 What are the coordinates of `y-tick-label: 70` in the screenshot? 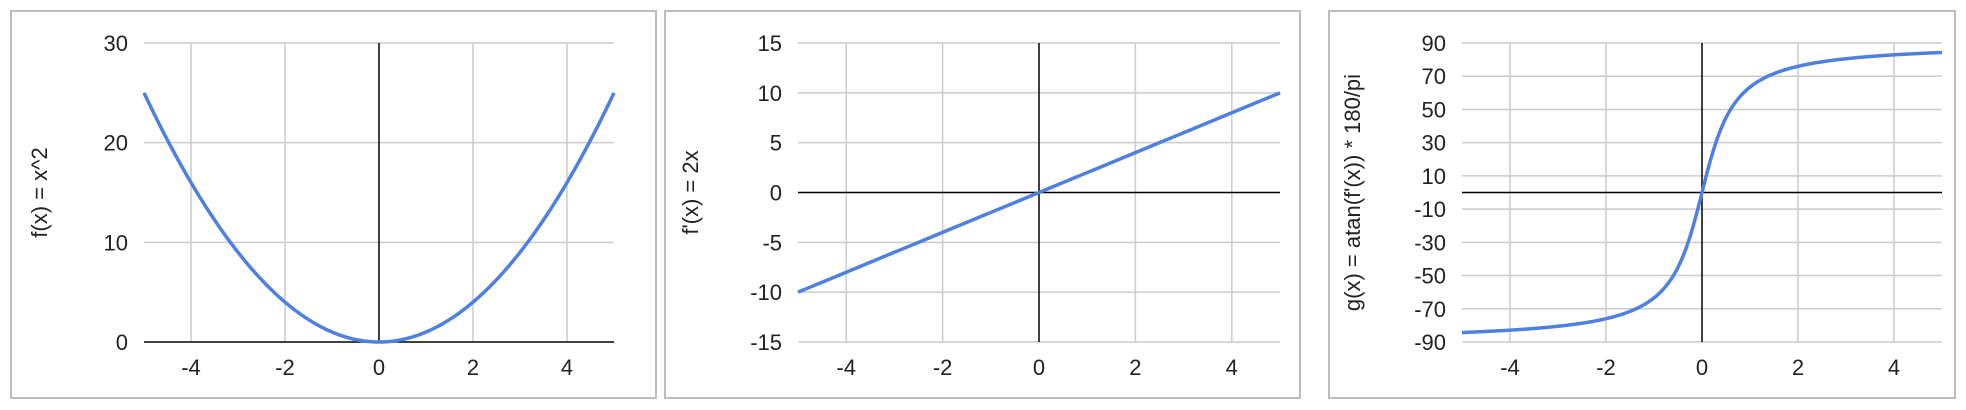 It's located at (1434, 76).